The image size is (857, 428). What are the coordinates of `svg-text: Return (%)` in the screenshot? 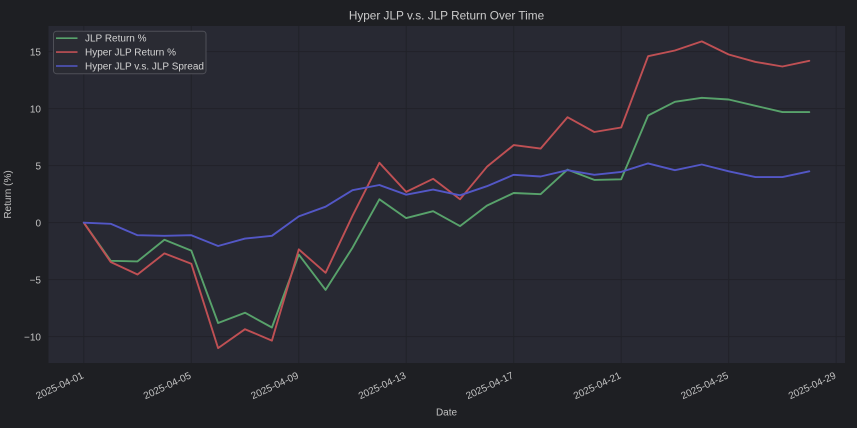 It's located at (8, 194).